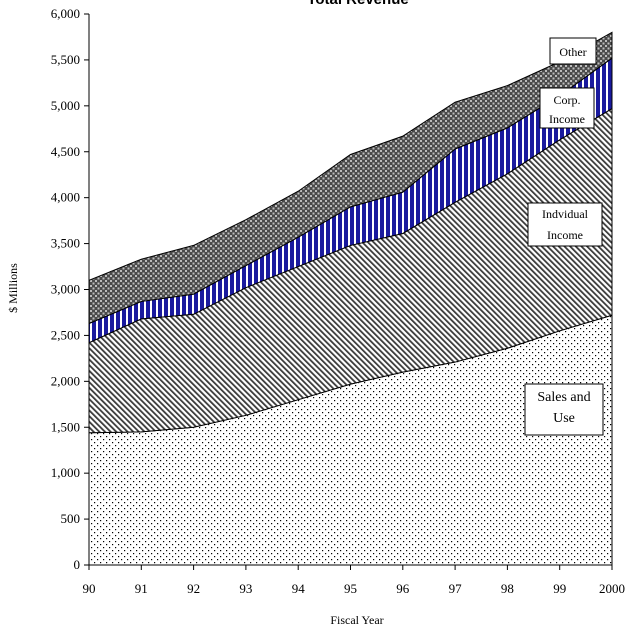 This screenshot has width=628, height=631. I want to click on callout-sales-and-use-label: Sales and Use, so click(563, 408).